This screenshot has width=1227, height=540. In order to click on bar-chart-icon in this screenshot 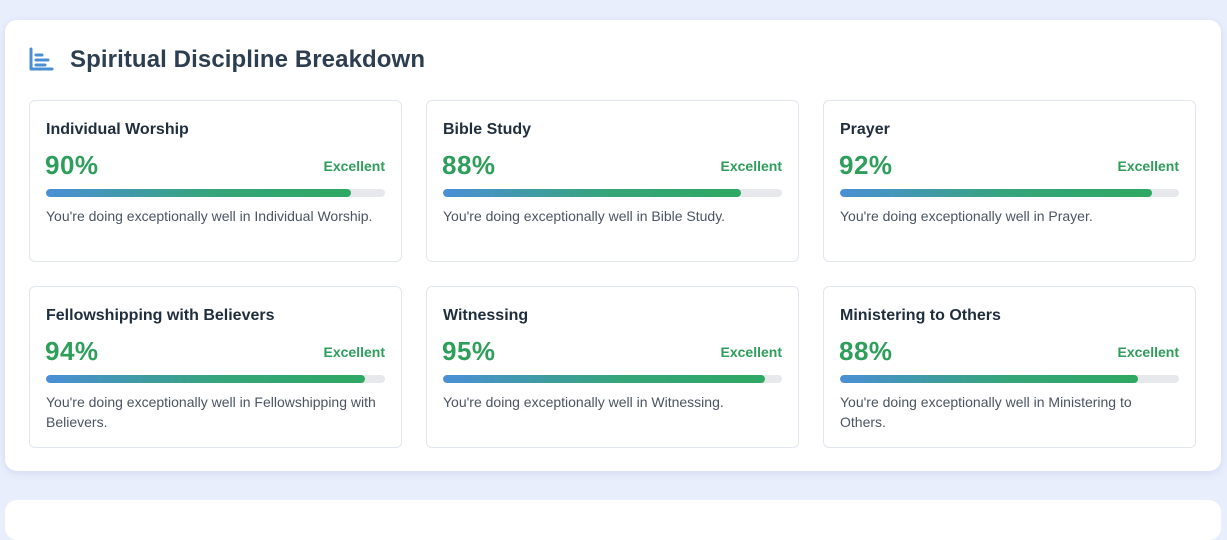, I will do `click(41, 60)`.